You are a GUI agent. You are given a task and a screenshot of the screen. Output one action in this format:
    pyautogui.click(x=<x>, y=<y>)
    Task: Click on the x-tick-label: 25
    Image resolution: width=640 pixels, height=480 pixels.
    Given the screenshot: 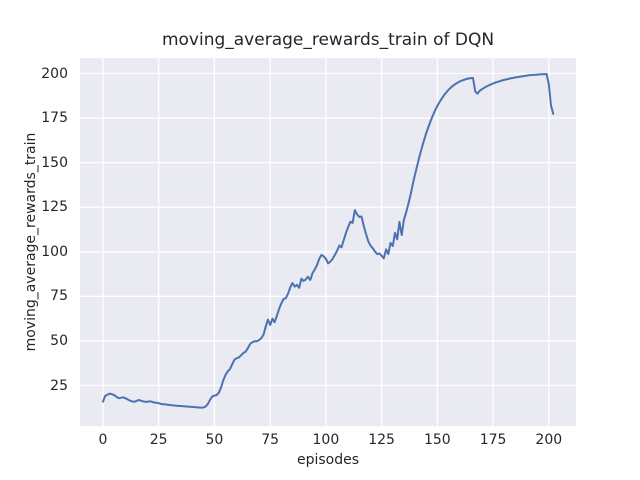 What is the action you would take?
    pyautogui.click(x=158, y=440)
    